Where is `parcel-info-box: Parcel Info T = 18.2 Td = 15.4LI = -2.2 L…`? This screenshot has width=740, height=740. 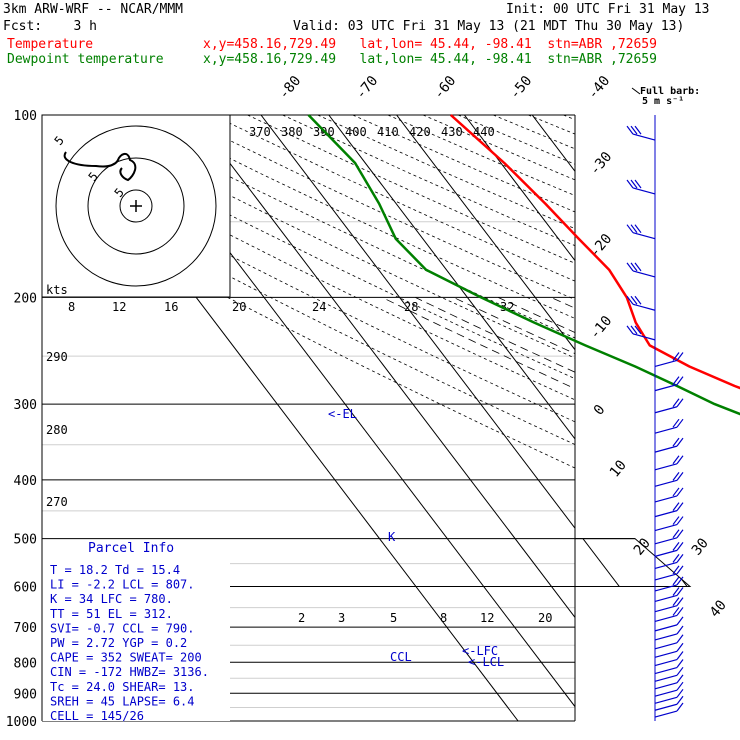
parcel-info-box: Parcel Info T = 18.2 Td = 15.4LI = -2.2 L… is located at coordinates (136, 631).